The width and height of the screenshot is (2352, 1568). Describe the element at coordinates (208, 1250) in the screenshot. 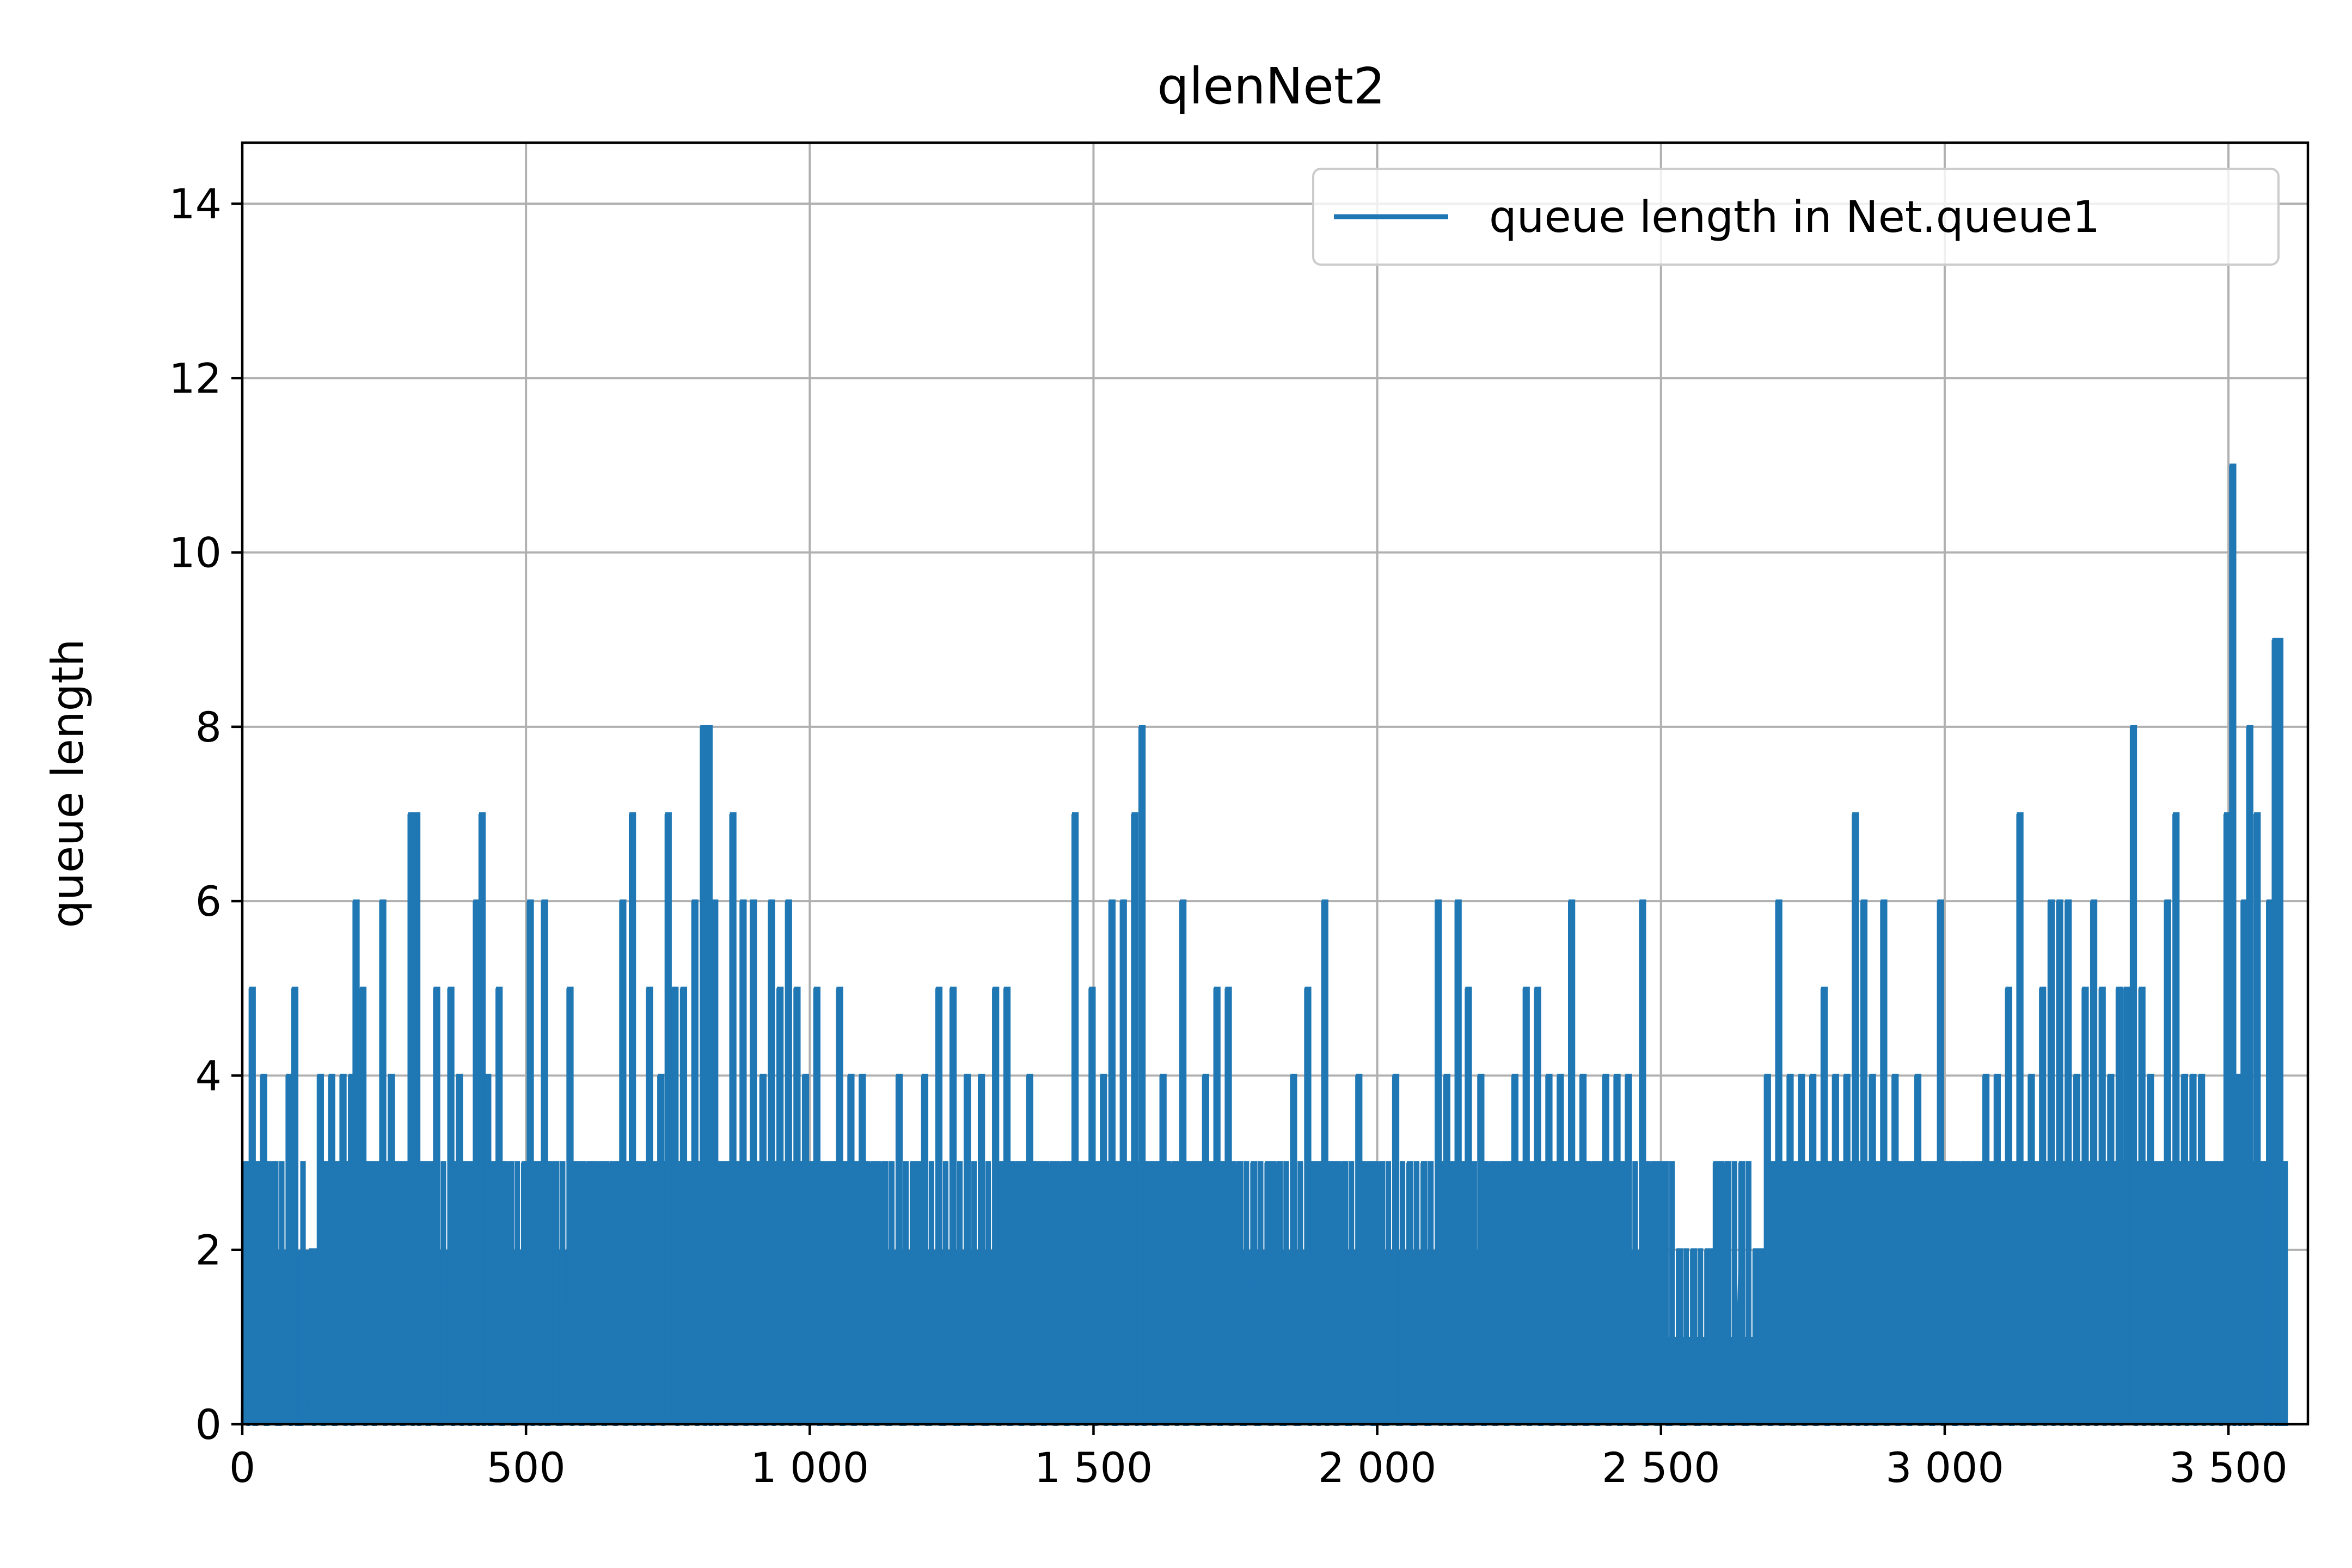

I see `y-tick-label: 2` at that location.